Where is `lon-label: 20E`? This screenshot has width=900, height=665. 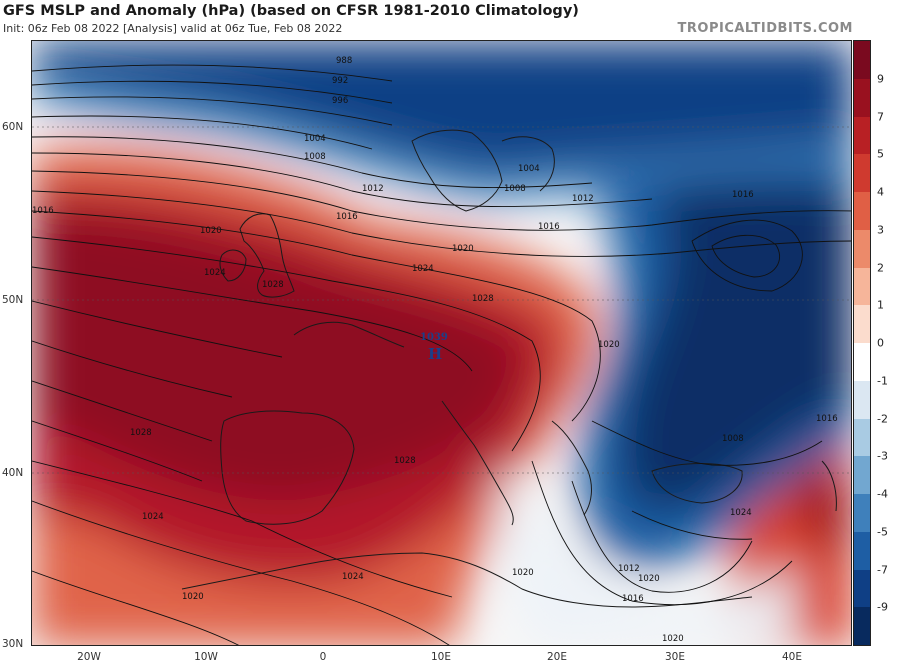
lon-label: 20E is located at coordinates (557, 657).